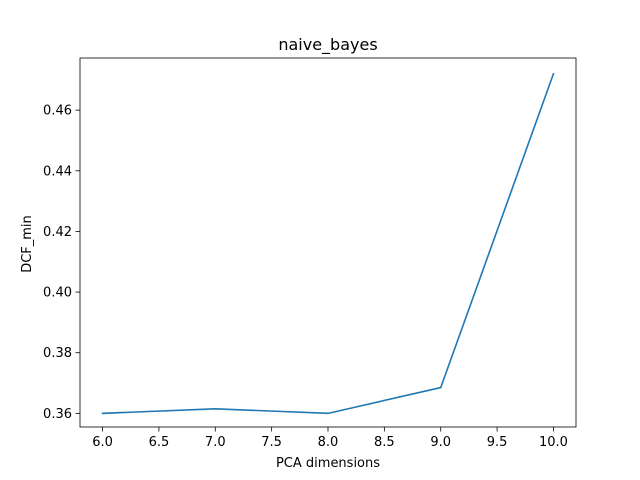  I want to click on chart-title: naive_bayes, so click(327, 45).